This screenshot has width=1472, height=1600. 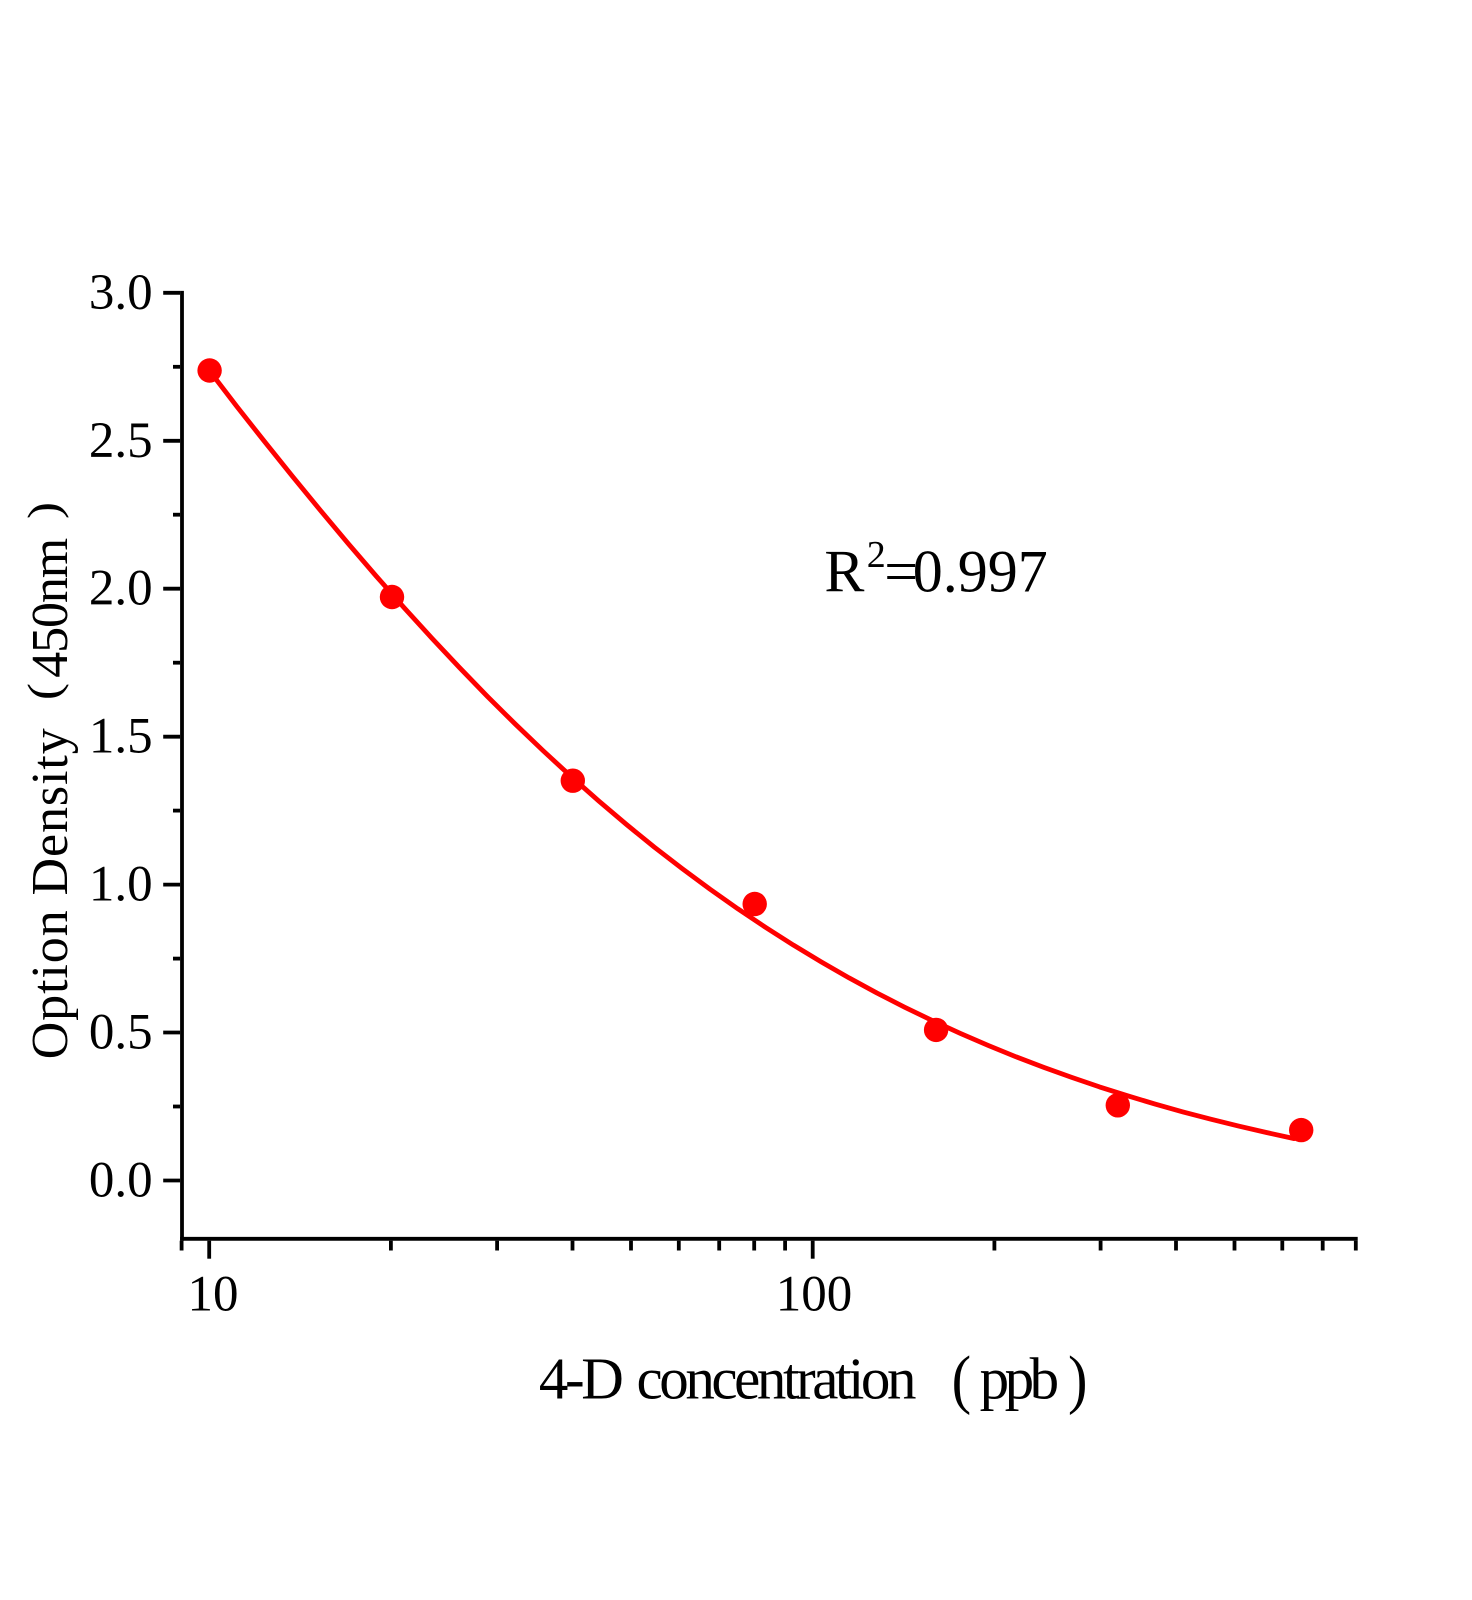 What do you see at coordinates (121, 589) in the screenshot?
I see `svg-text: 2.0` at bounding box center [121, 589].